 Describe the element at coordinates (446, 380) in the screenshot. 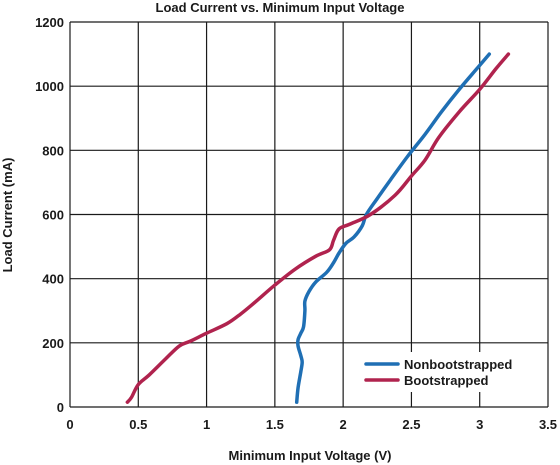

I see `legend-label-bootstrapped: Bootstrapped` at that location.